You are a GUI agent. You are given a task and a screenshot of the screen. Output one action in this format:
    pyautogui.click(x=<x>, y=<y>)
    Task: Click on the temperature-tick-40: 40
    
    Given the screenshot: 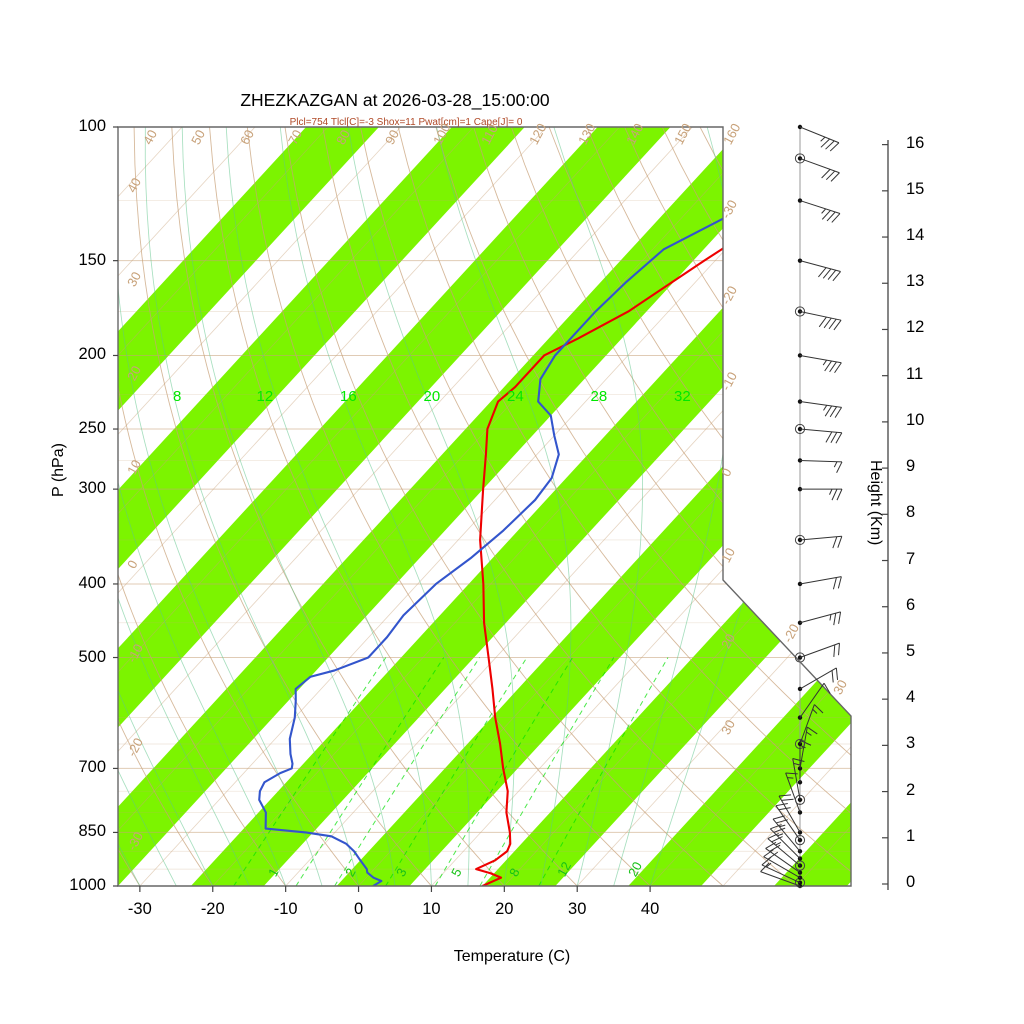 What is the action you would take?
    pyautogui.click(x=650, y=909)
    